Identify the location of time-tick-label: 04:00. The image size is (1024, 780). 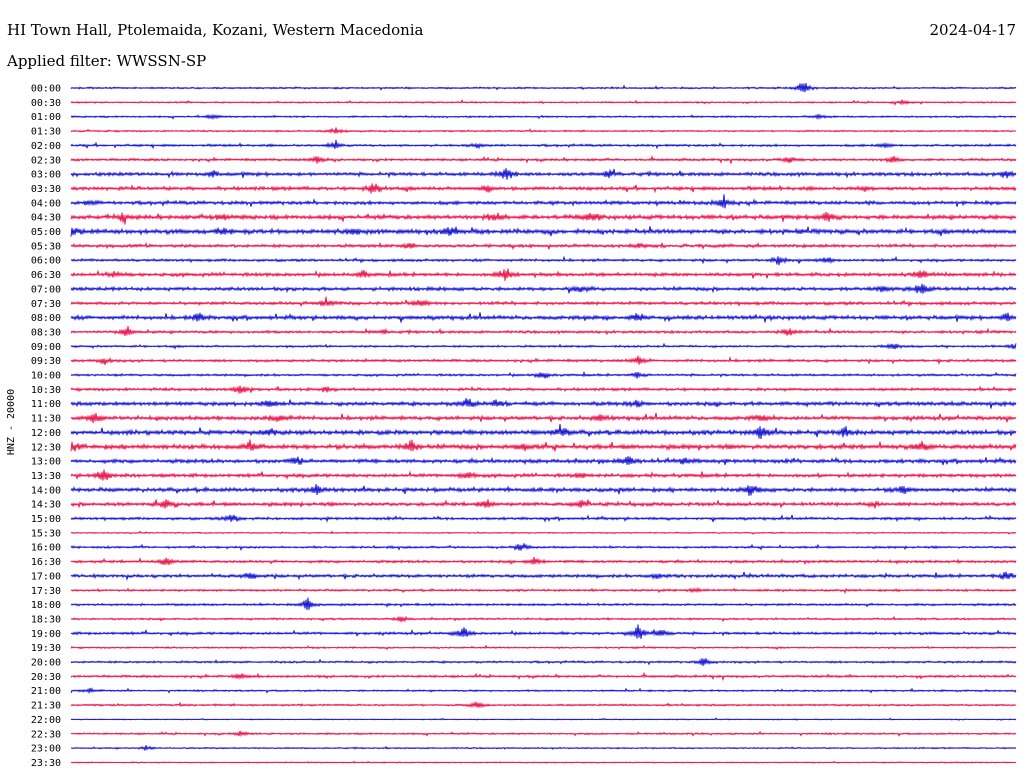
(46, 203).